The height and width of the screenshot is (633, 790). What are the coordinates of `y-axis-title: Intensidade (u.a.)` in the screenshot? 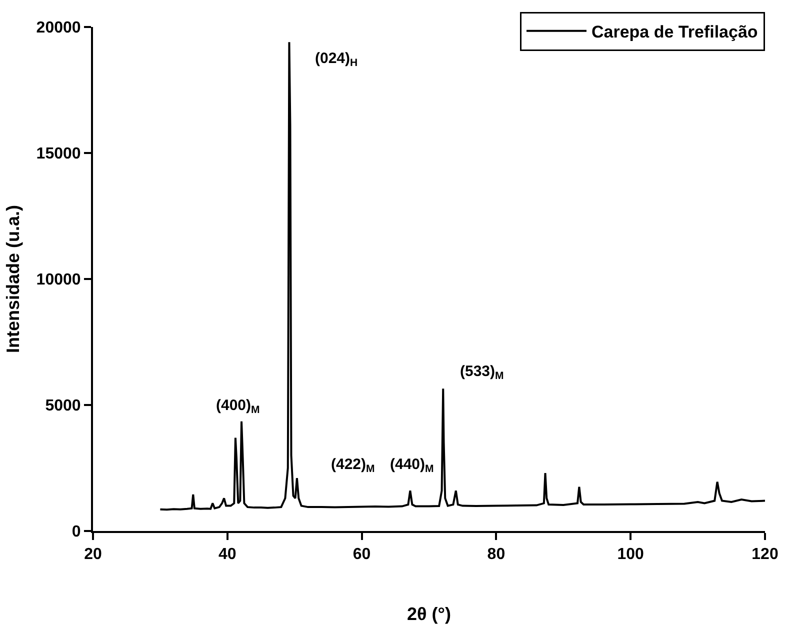 It's located at (13, 279).